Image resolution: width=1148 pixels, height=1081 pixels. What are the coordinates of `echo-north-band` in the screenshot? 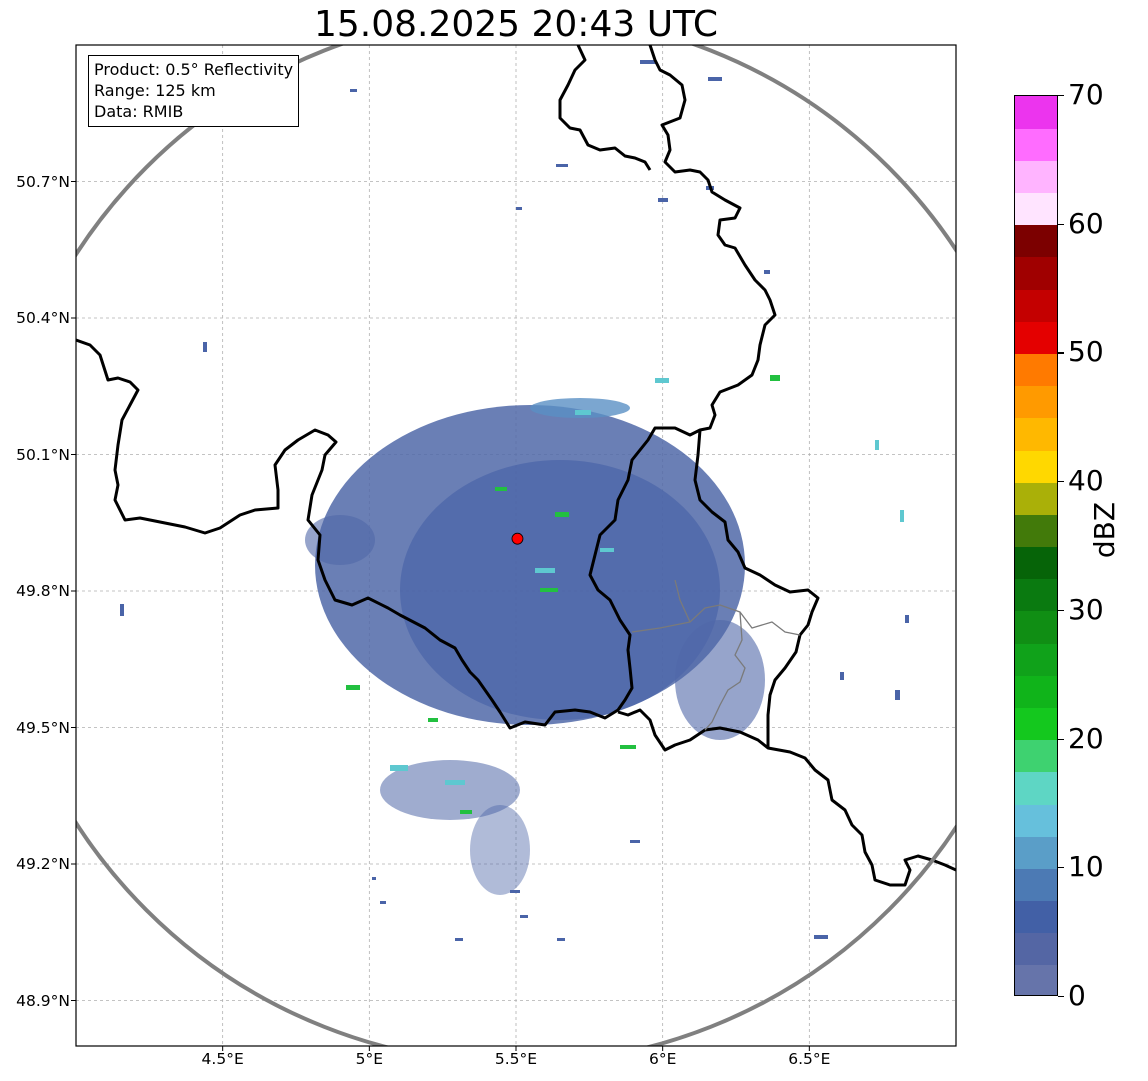 It's located at (580, 408).